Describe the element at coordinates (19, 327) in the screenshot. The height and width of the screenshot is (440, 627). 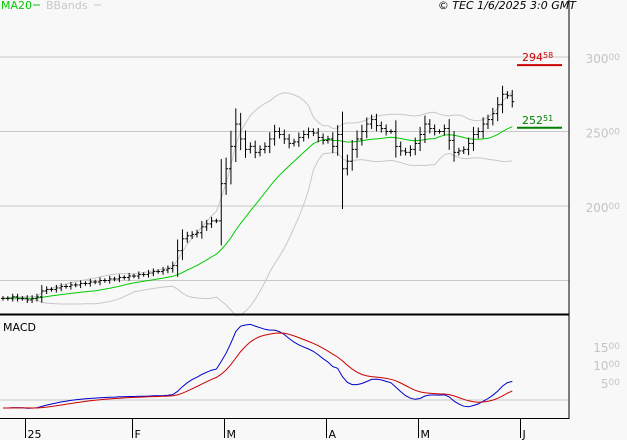
I see `macd-panel-title: MACD` at that location.